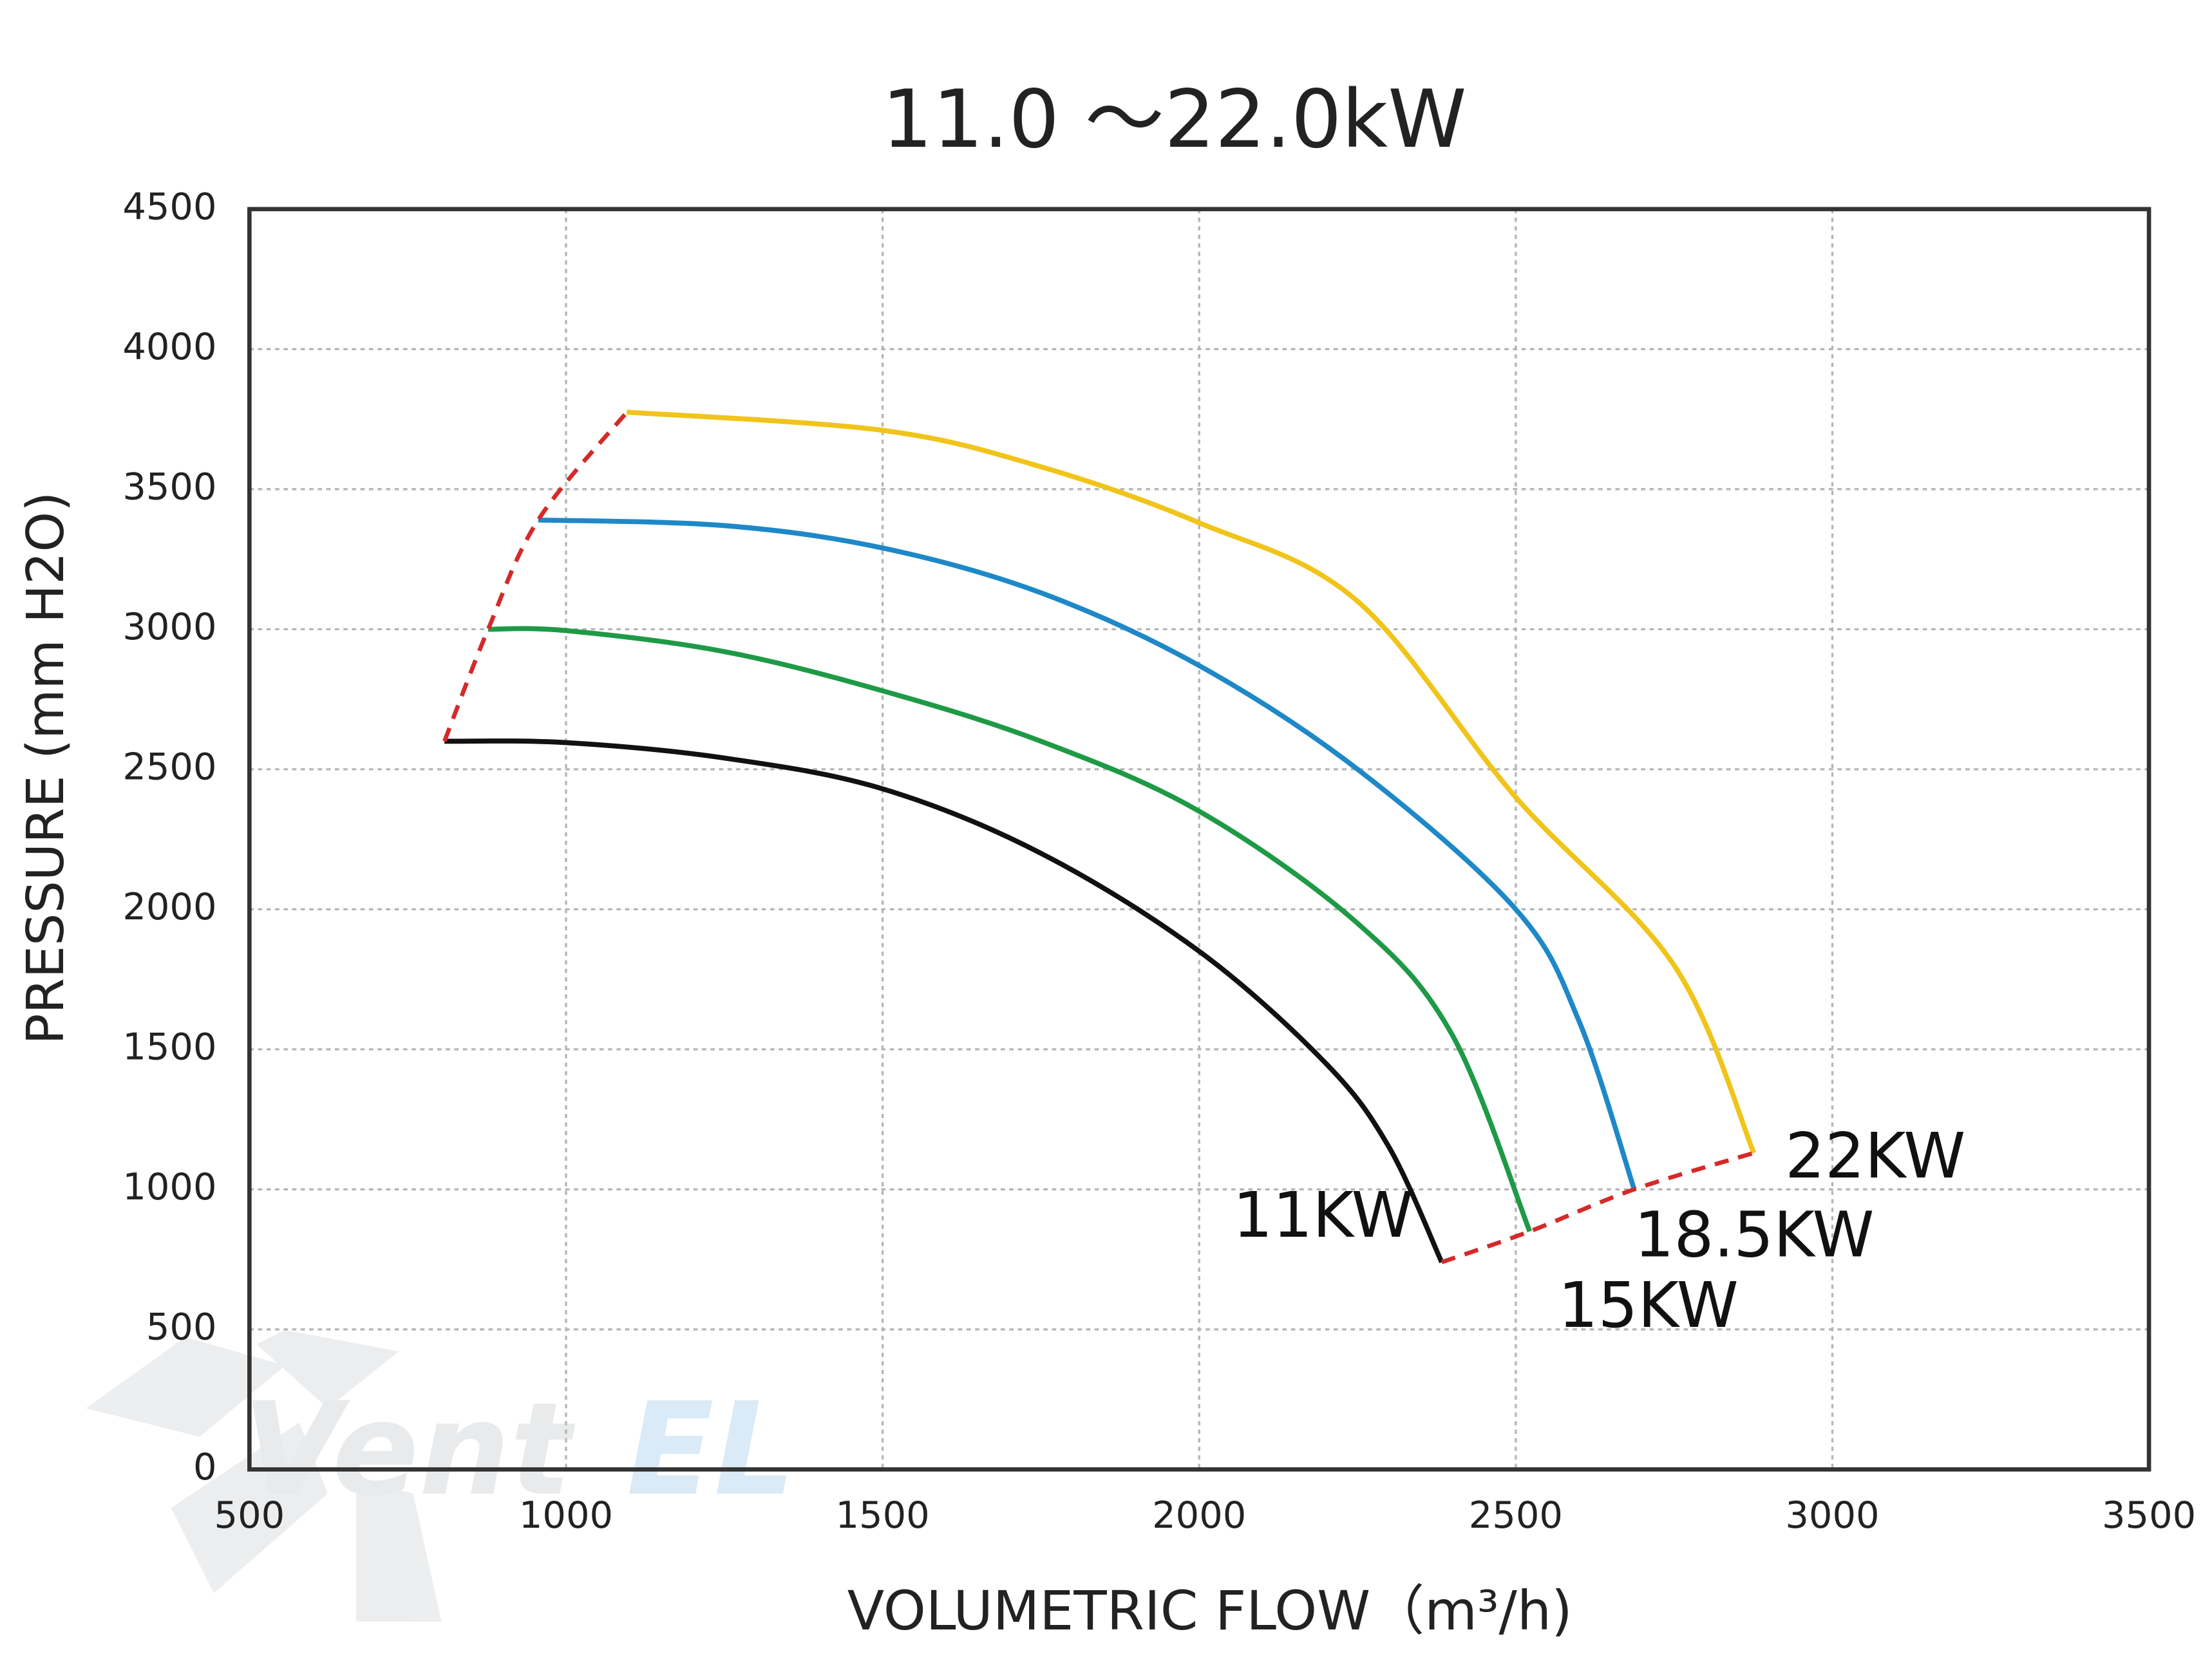 This screenshot has height=1670, width=2212. What do you see at coordinates (944, 1001) in the screenshot?
I see `series-line` at bounding box center [944, 1001].